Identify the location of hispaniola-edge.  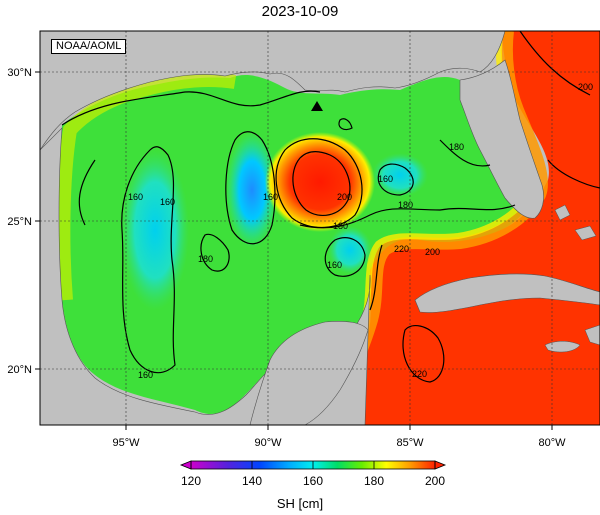
(592, 335).